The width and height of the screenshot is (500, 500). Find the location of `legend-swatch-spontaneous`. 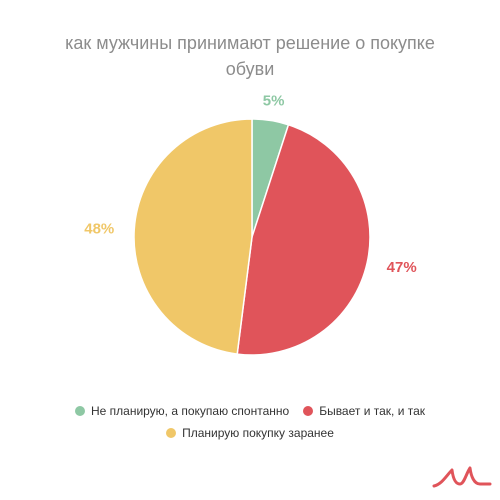

legend-swatch-spontaneous is located at coordinates (79, 411).